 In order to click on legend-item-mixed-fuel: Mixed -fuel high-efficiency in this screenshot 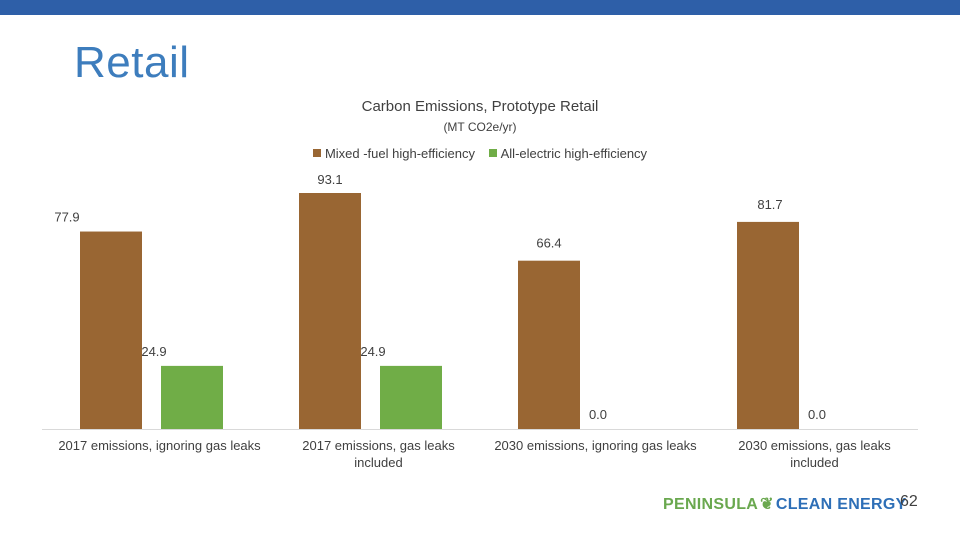, I will do `click(393, 153)`.